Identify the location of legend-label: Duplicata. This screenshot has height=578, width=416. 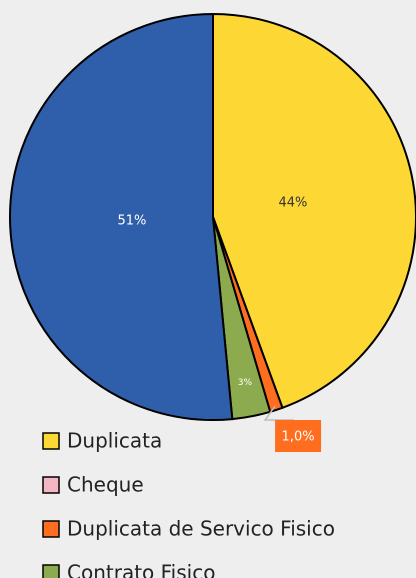
(114, 441).